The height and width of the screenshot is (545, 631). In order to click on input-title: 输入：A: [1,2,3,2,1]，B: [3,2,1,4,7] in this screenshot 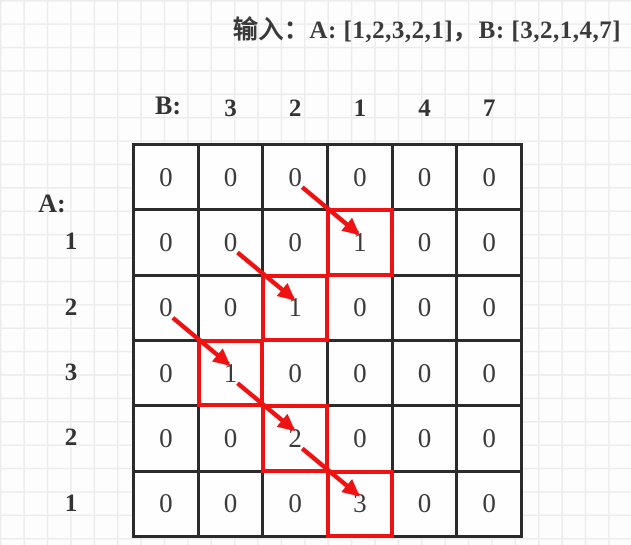, I will do `click(427, 30)`.